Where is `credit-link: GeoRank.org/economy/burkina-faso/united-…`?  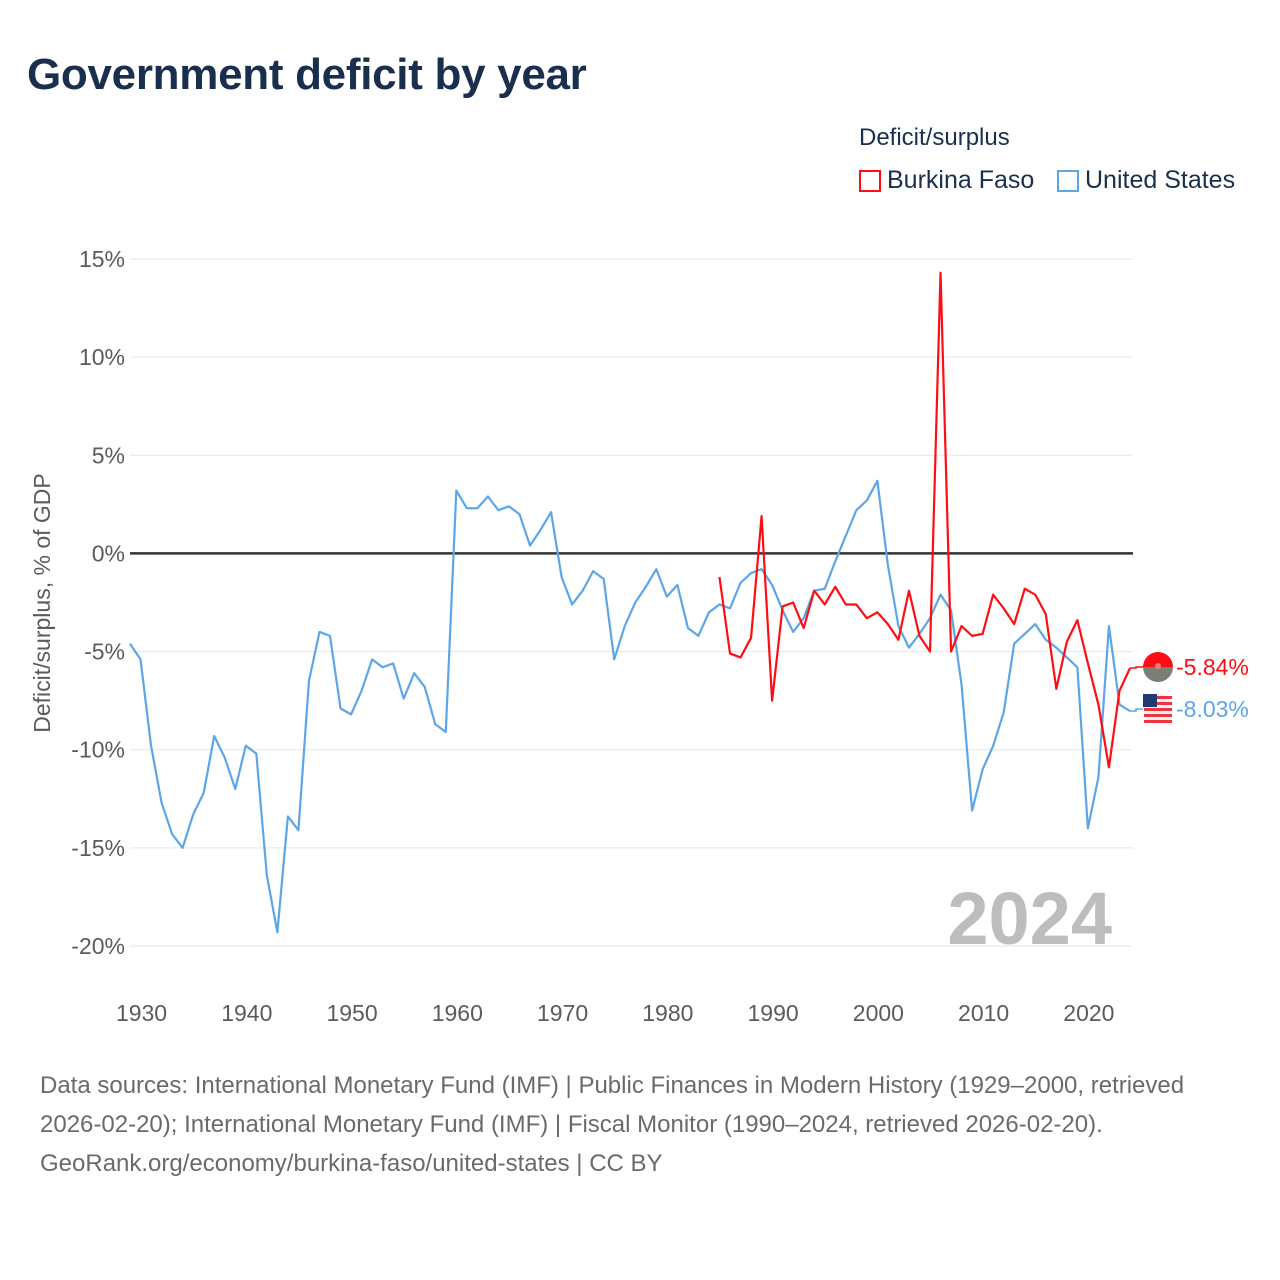
credit-link: GeoRank.org/economy/burkina-faso/united-… is located at coordinates (351, 1163).